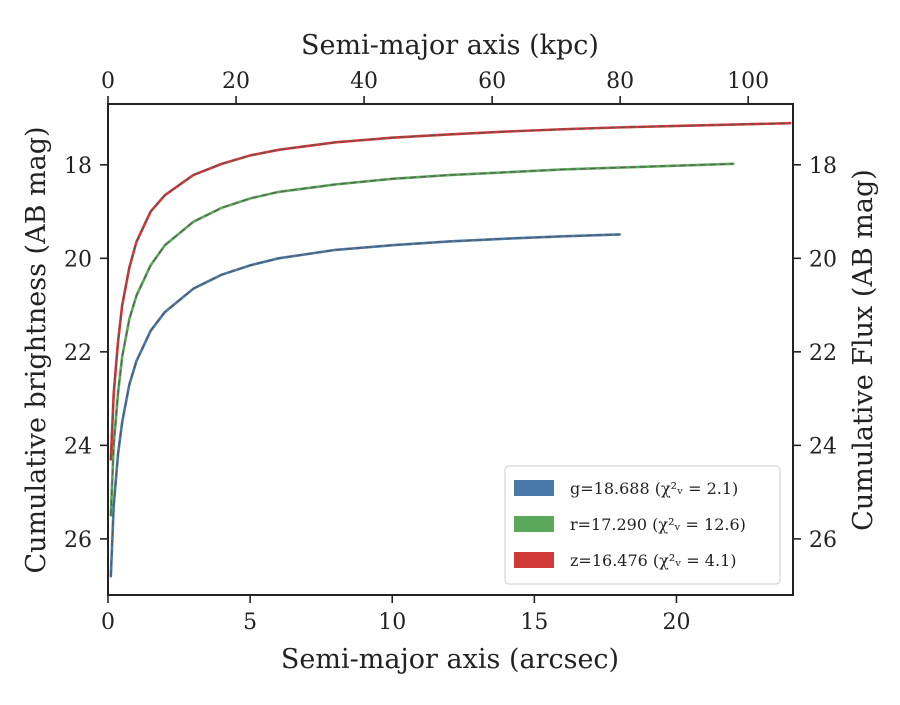 Image resolution: width=900 pixels, height=705 pixels. I want to click on x-axis-label: Semi-major axis (arcsec), so click(450, 659).